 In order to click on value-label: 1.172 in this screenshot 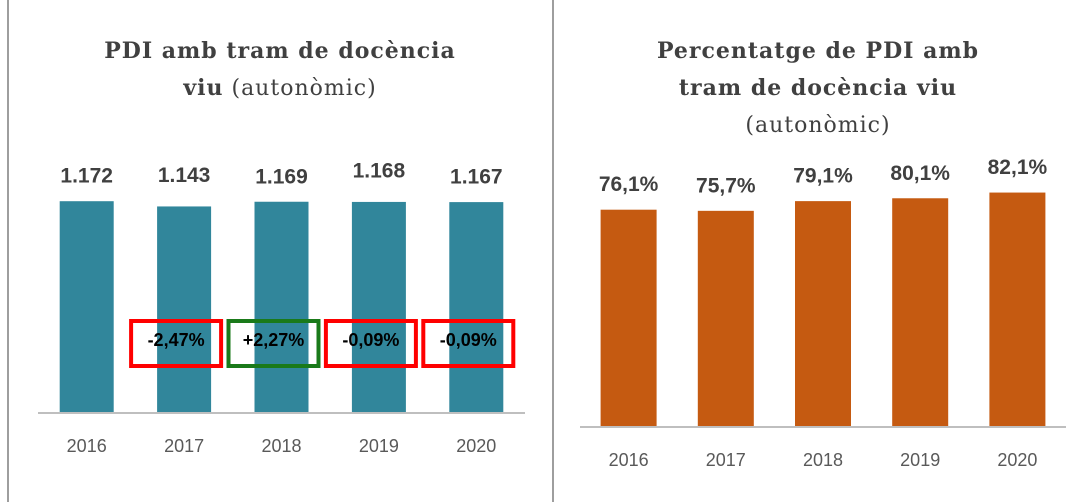, I will do `click(86, 176)`.